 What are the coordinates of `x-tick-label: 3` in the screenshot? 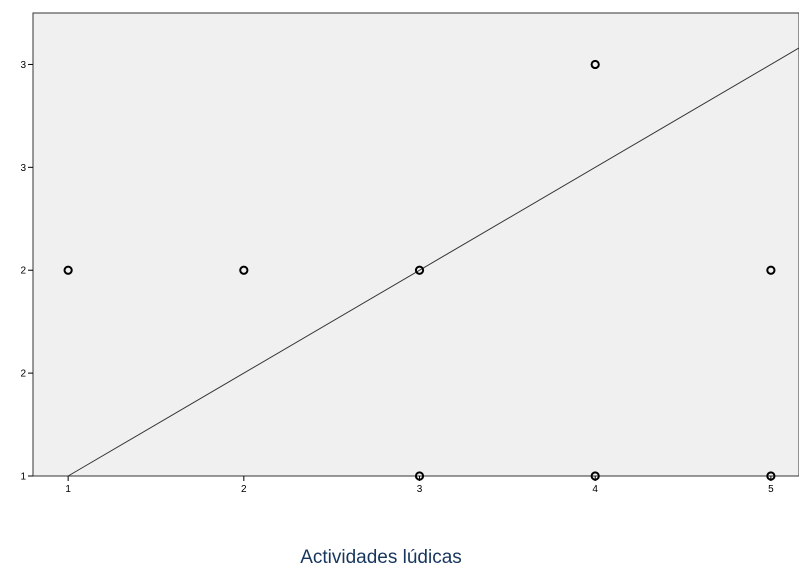 It's located at (420, 489).